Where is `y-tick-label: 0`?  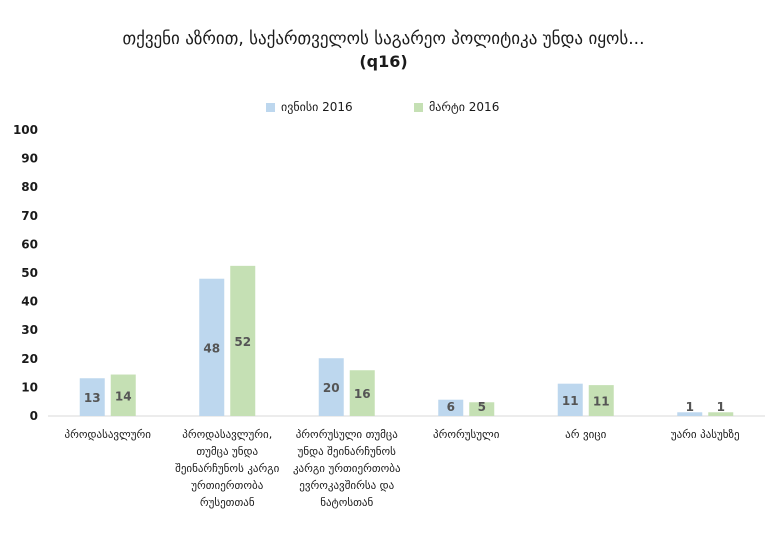 y-tick-label: 0 is located at coordinates (34, 416).